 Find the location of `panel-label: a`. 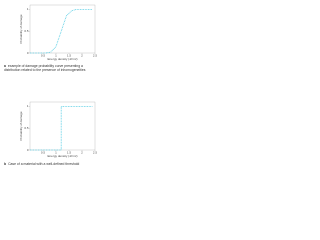

panel-label: a is located at coordinates (5, 66).